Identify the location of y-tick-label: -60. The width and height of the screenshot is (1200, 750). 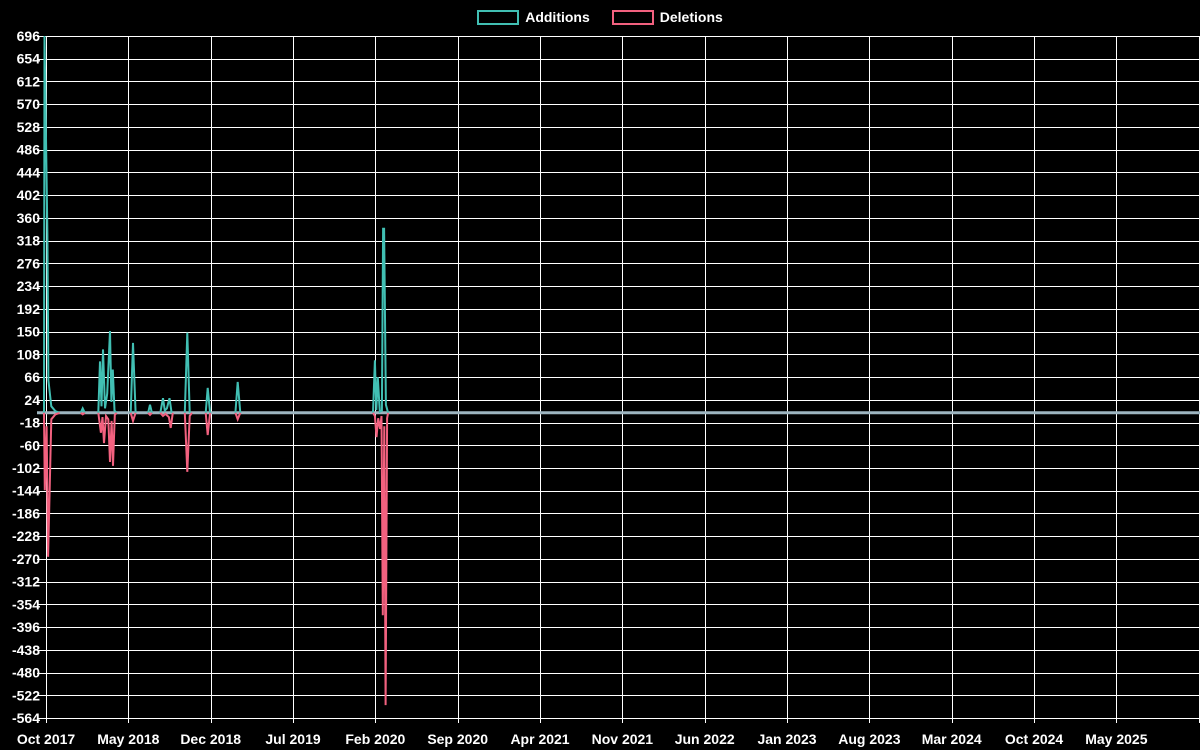
(30, 445).